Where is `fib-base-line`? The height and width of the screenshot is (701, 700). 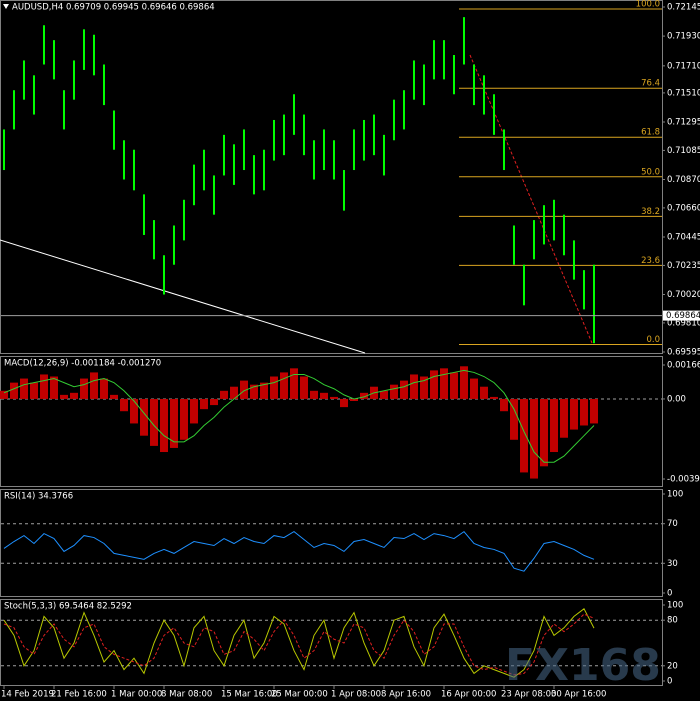
fib-base-line is located at coordinates (531, 199).